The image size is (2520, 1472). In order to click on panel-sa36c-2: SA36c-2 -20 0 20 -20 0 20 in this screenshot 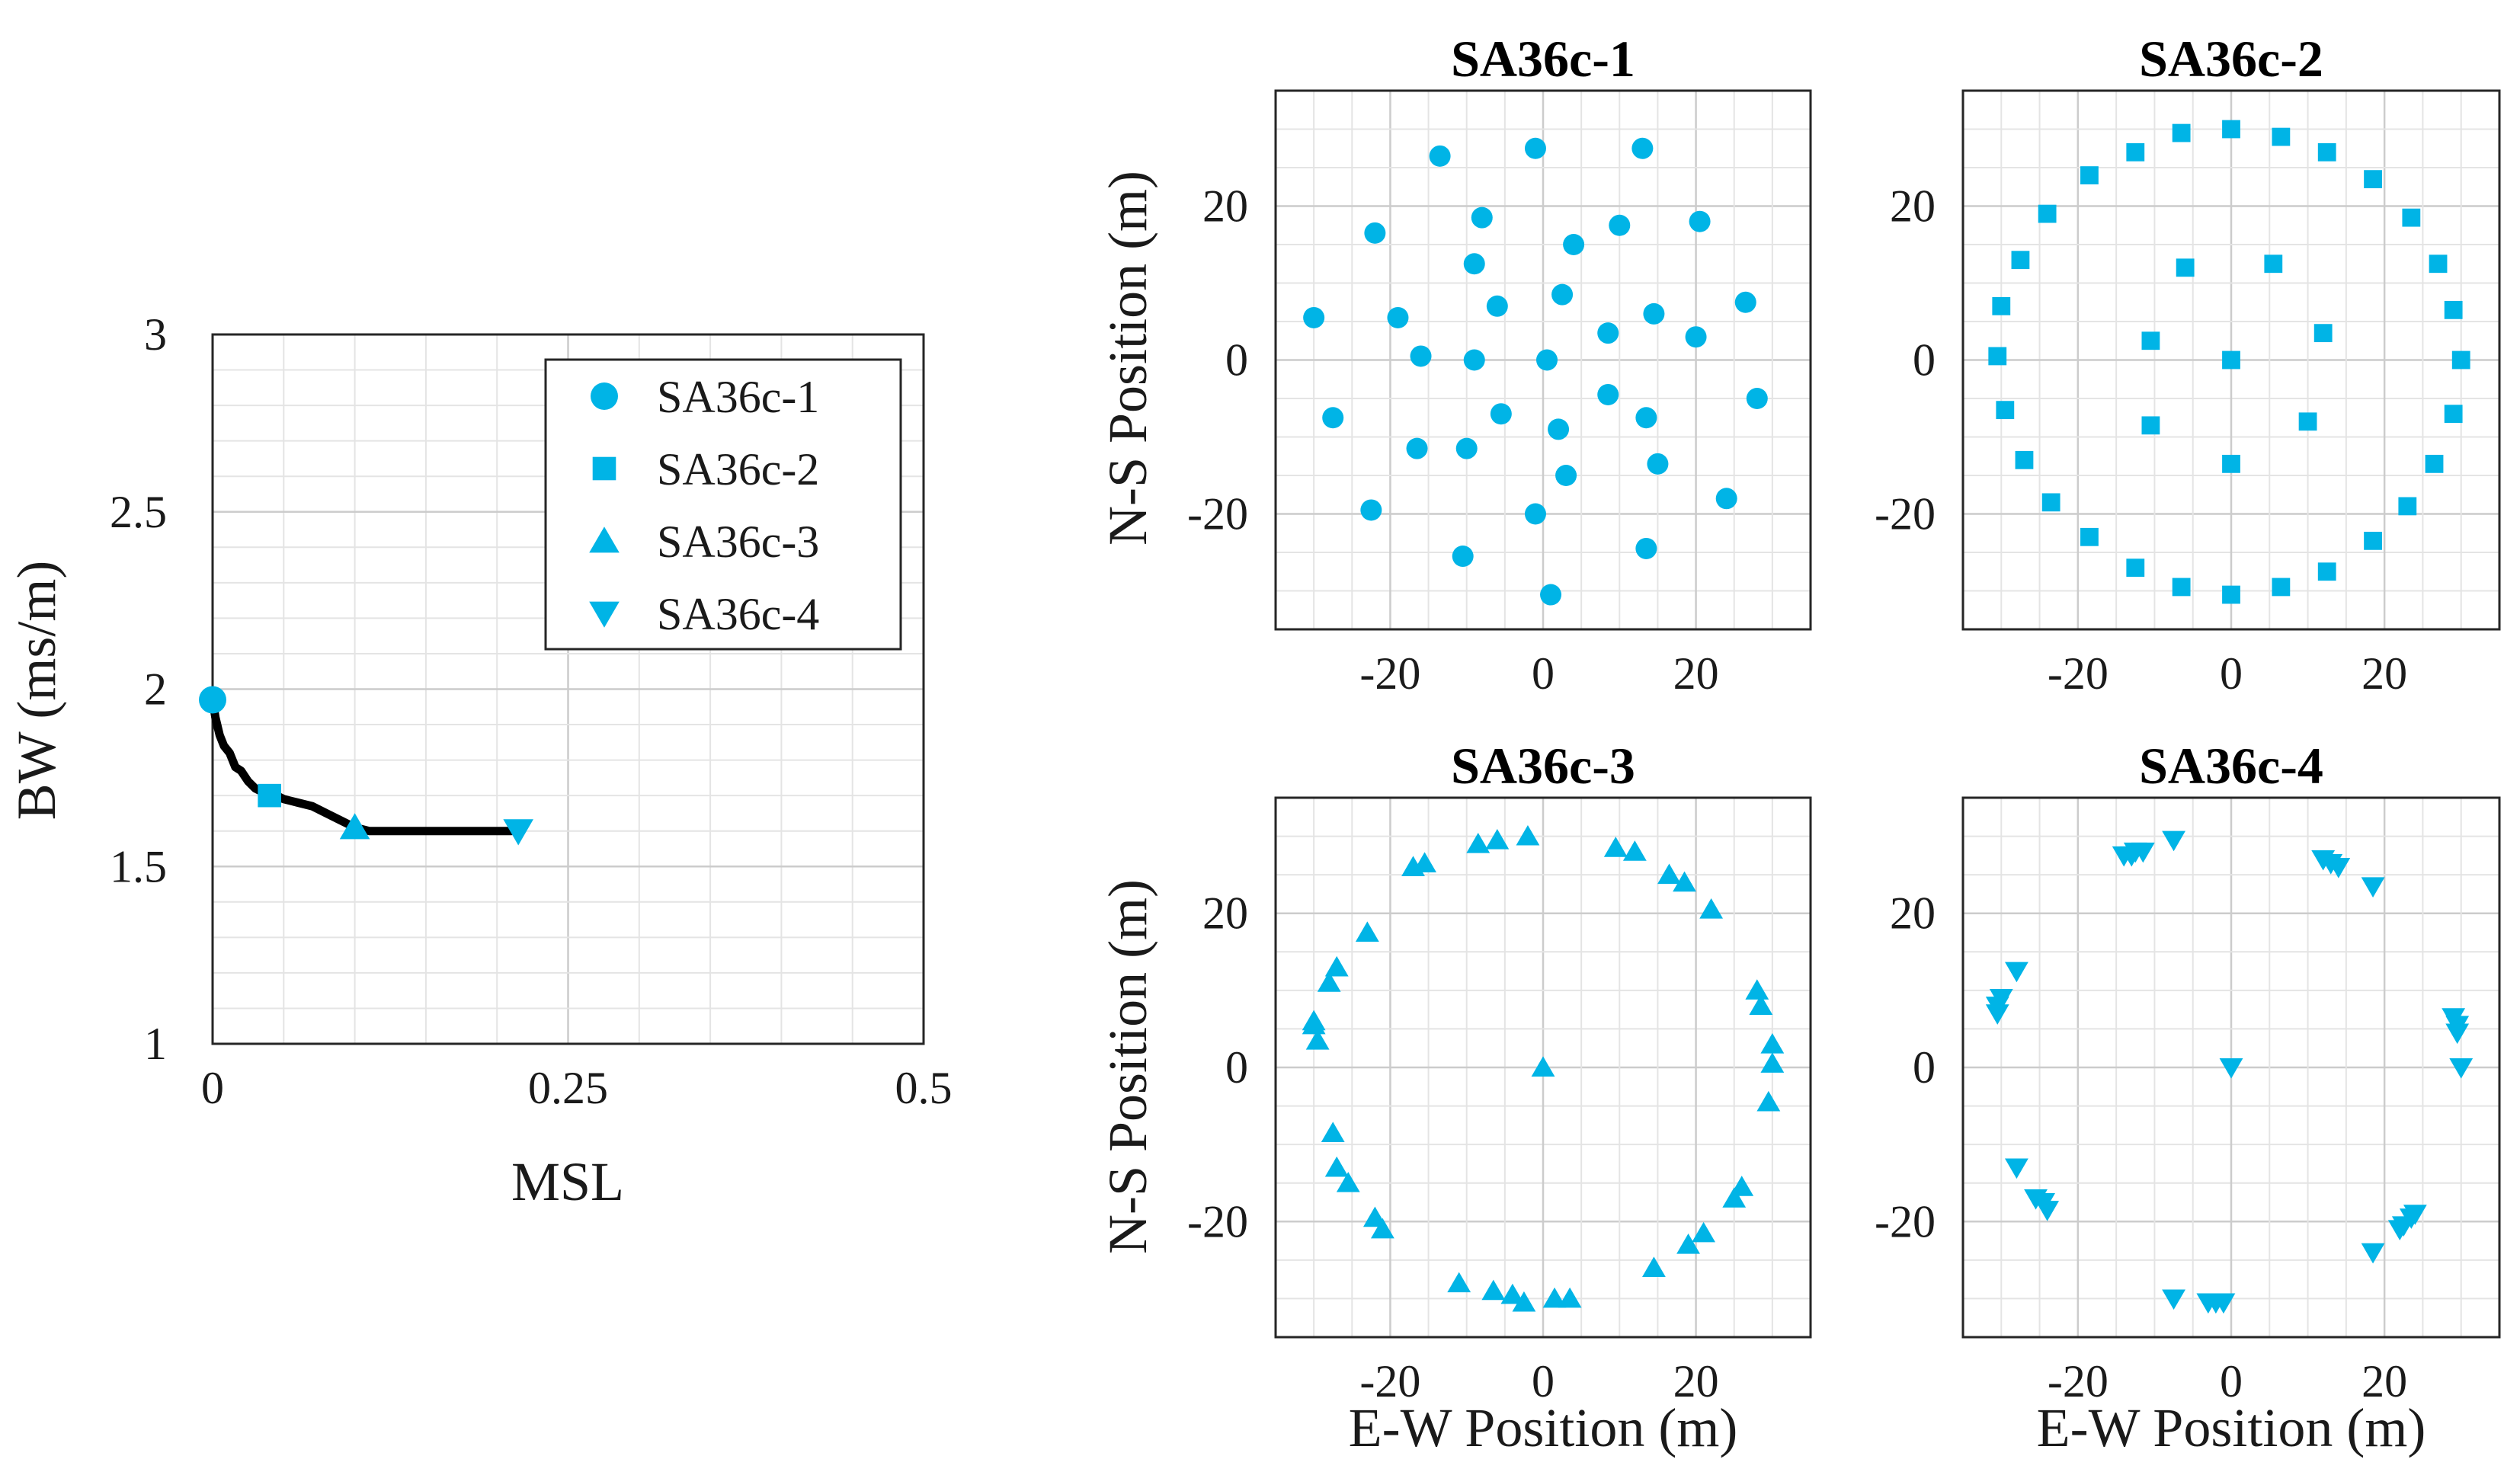, I will do `click(2188, 364)`.